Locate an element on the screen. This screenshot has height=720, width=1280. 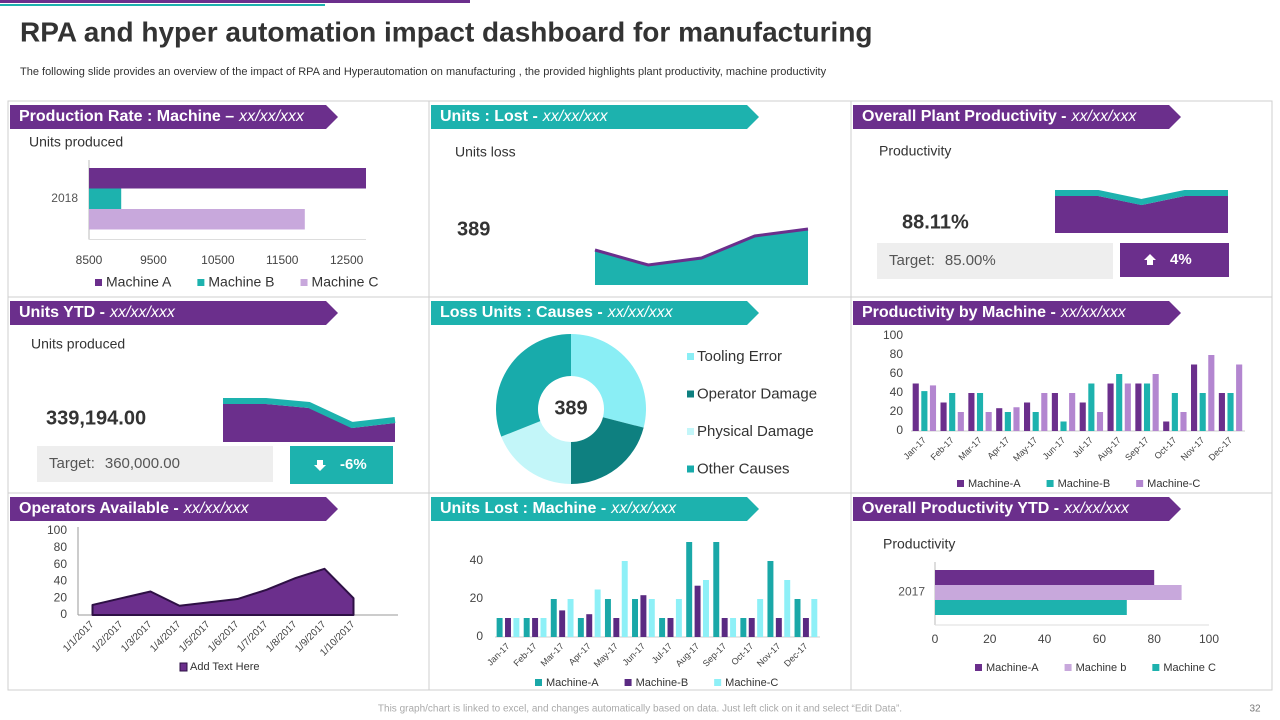
panel-title: Units : Lost - xx/xx/xxx is located at coordinates (524, 116).